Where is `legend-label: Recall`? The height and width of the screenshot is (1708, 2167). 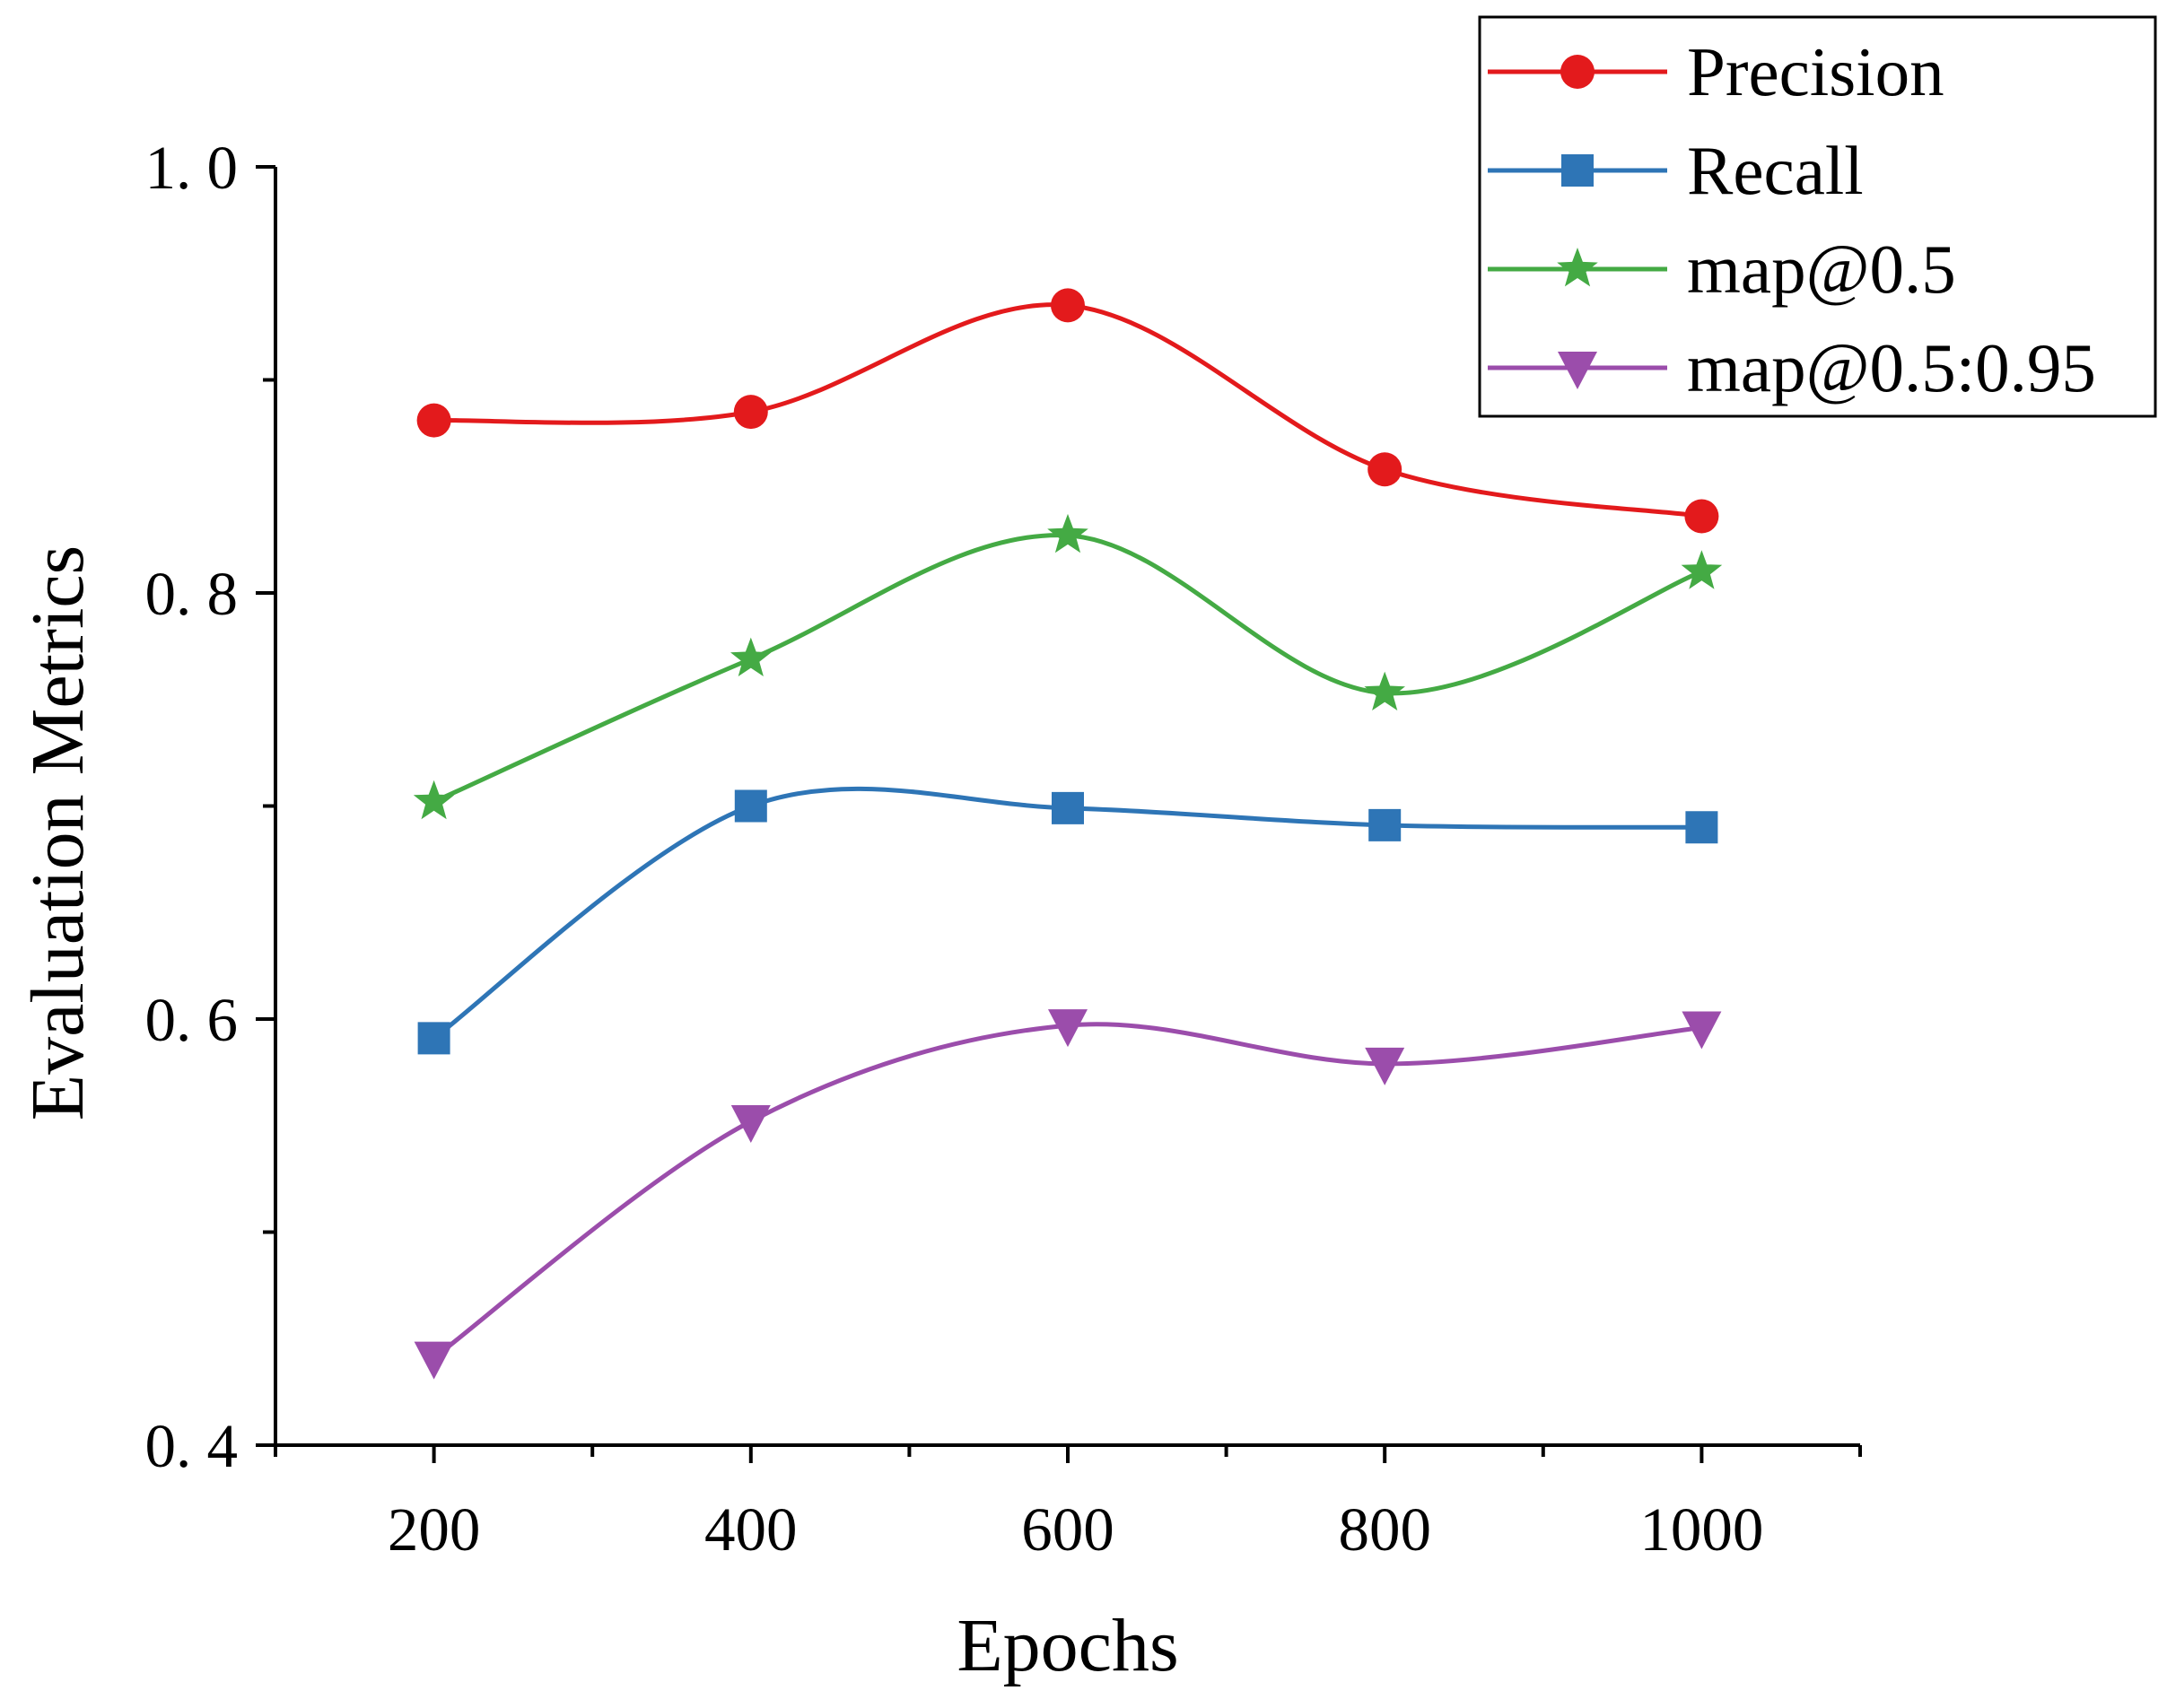 legend-label: Recall is located at coordinates (1775, 170).